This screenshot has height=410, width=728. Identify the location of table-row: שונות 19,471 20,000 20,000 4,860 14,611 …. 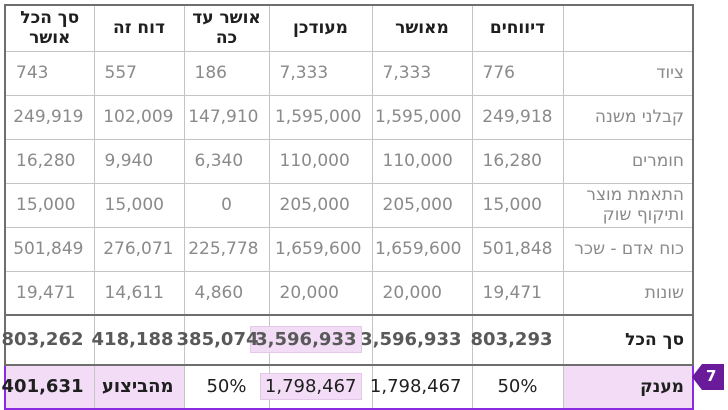
(349, 293).